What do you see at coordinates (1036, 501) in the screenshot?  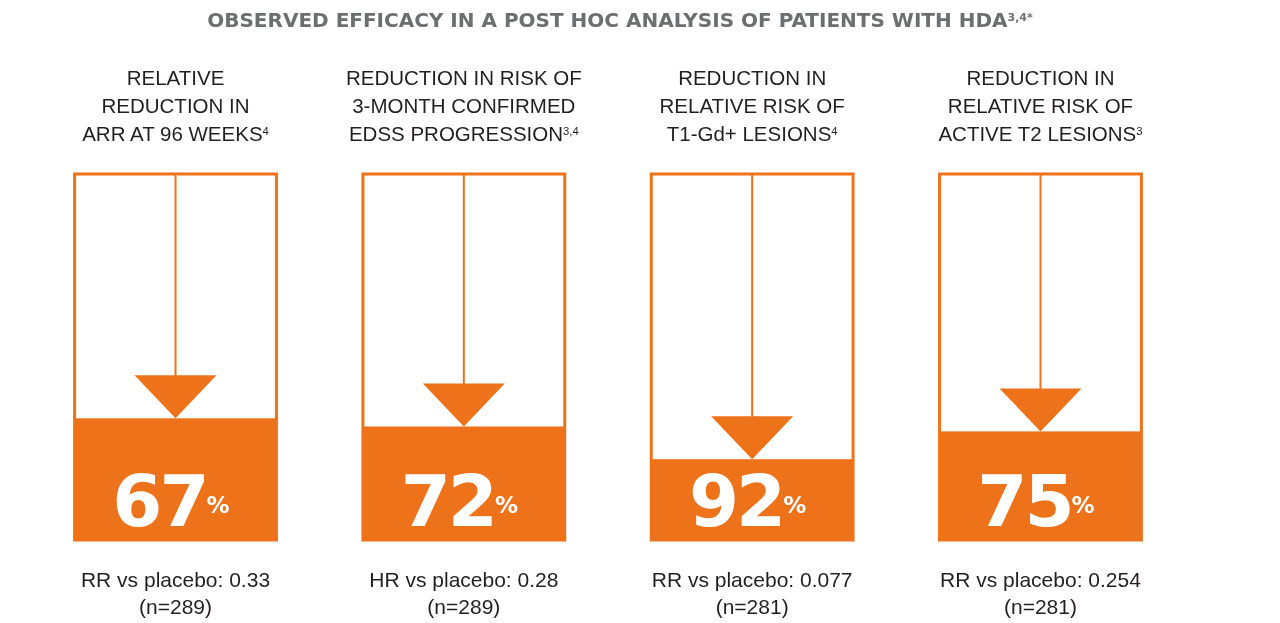 I see `data-label: 75$^{%}$` at bounding box center [1036, 501].